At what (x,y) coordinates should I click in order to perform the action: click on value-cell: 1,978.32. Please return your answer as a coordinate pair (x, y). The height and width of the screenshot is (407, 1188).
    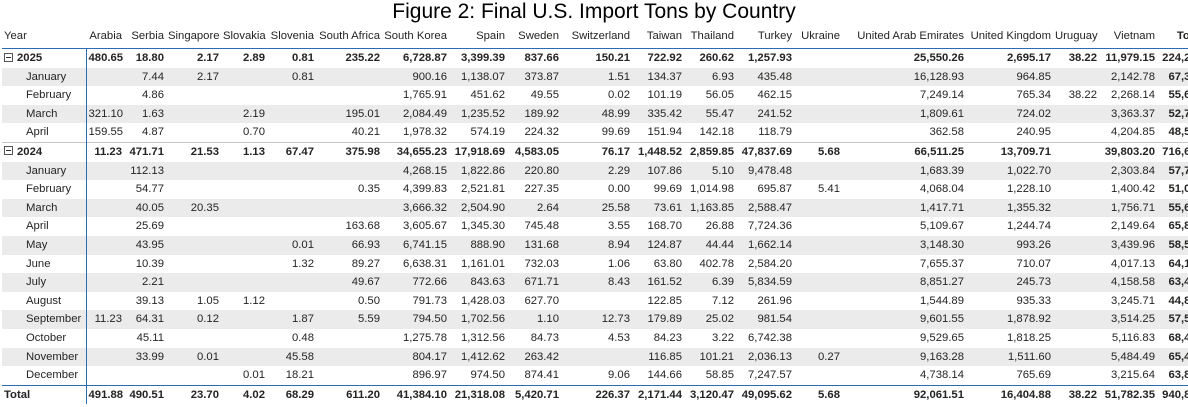
    Looking at the image, I should click on (425, 132).